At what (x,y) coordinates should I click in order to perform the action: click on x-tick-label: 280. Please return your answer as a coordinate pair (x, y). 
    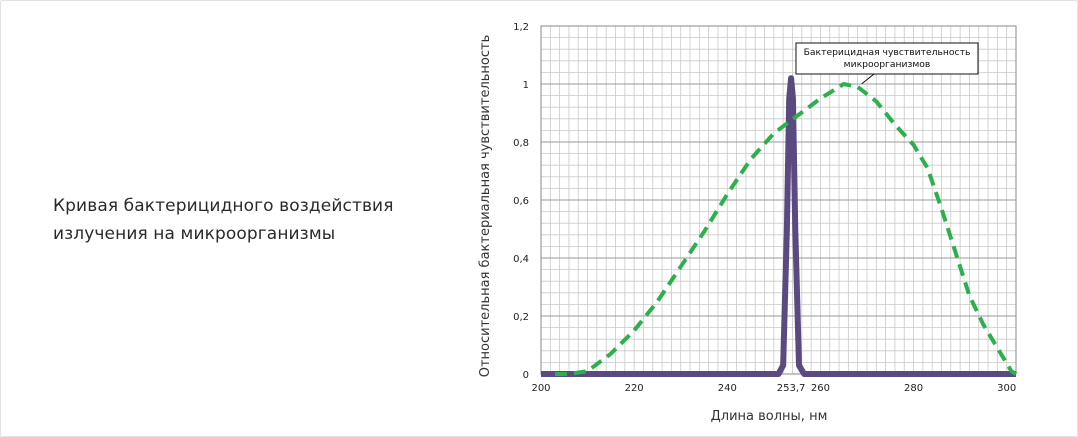
    Looking at the image, I should click on (913, 388).